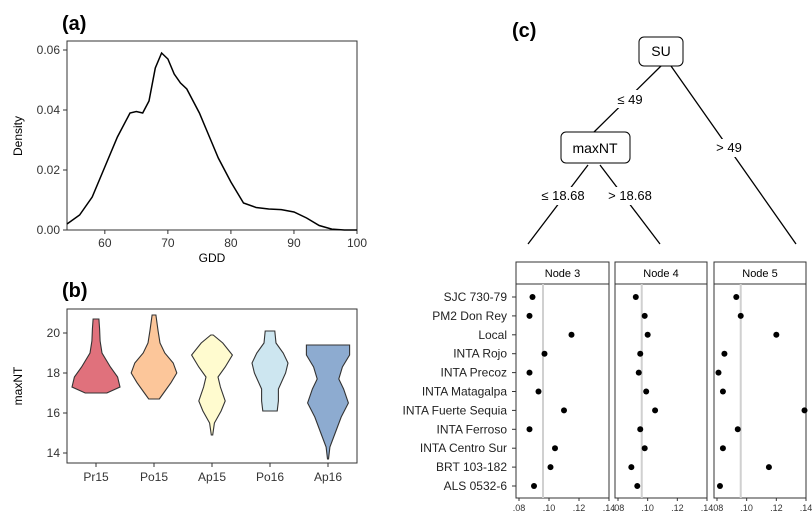  What do you see at coordinates (212, 385) in the screenshot?
I see `violin-ap15` at bounding box center [212, 385].